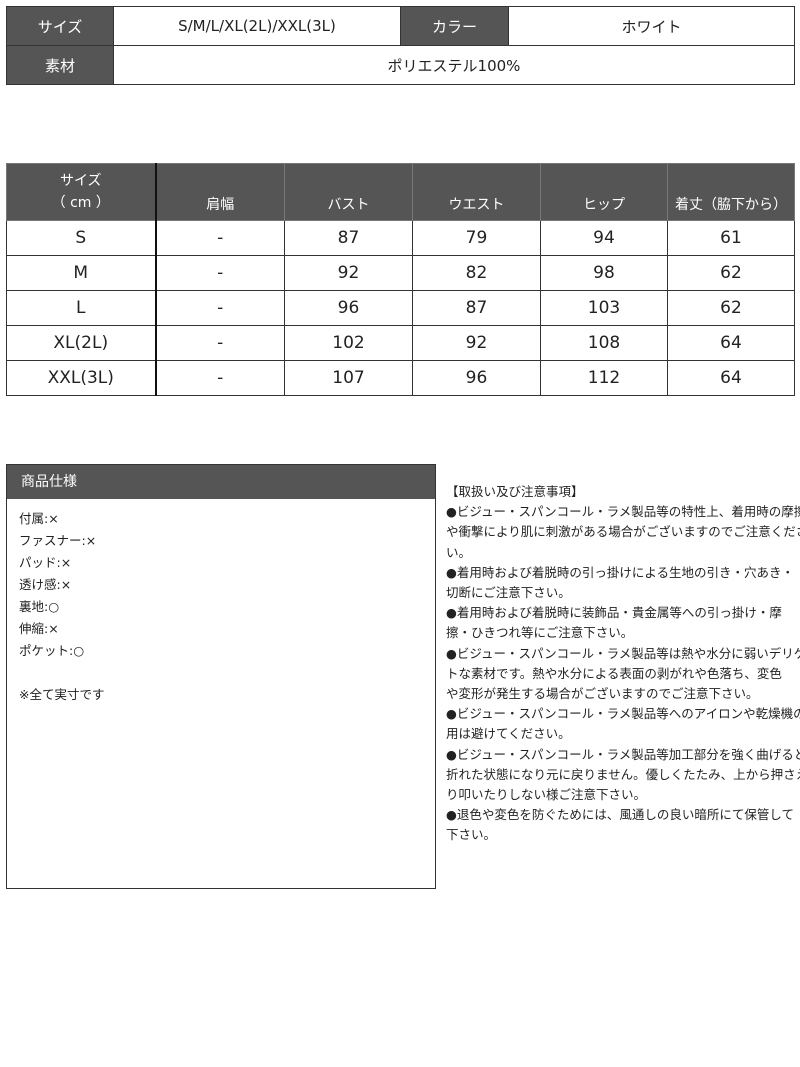 The image size is (800, 1067). Describe the element at coordinates (81, 308) in the screenshot. I see `size-cell: L` at that location.